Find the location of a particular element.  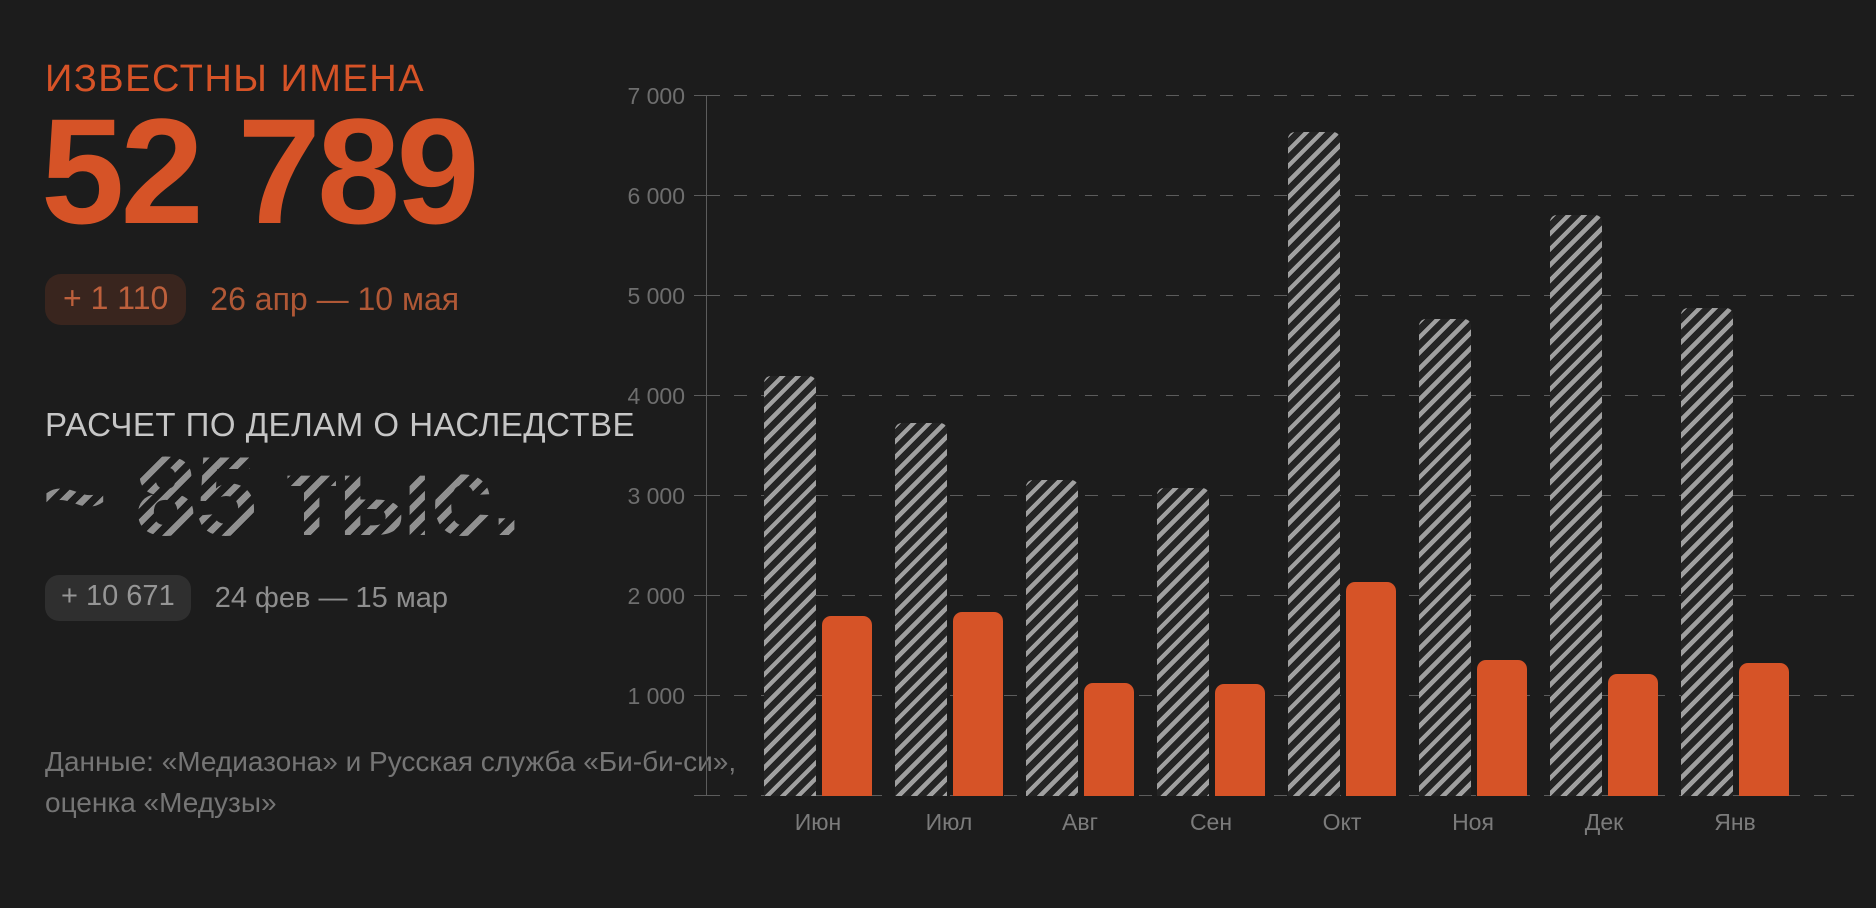

bar-confirmed-names-Окт is located at coordinates (1371, 689).